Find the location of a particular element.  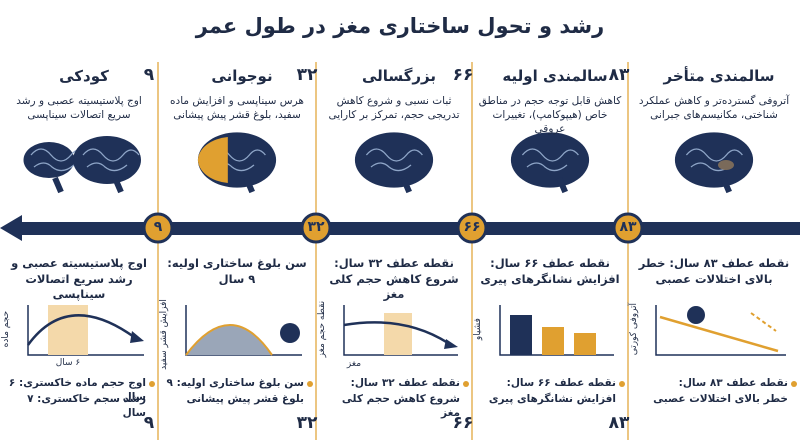

axis-label: آتروفی کورتی is located at coordinates (633, 329).